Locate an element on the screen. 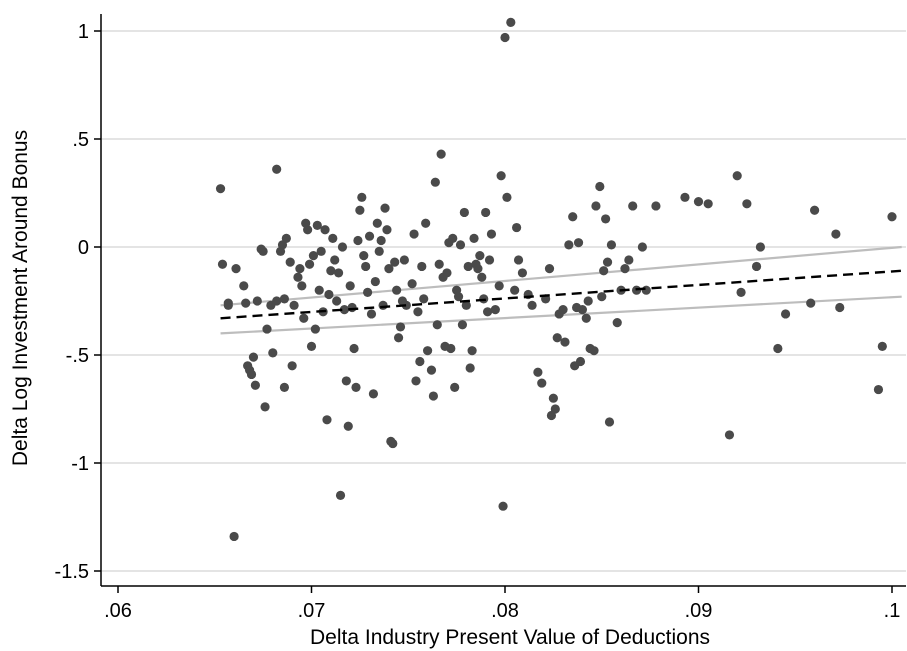  y-tick-label: 0 is located at coordinates (83, 248).